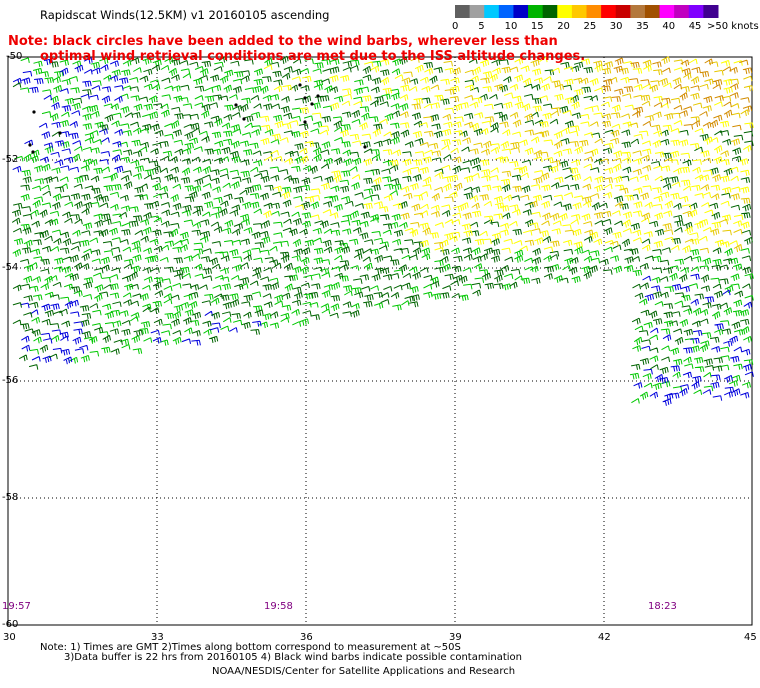  I want to click on lon-label: 39, so click(455, 637).